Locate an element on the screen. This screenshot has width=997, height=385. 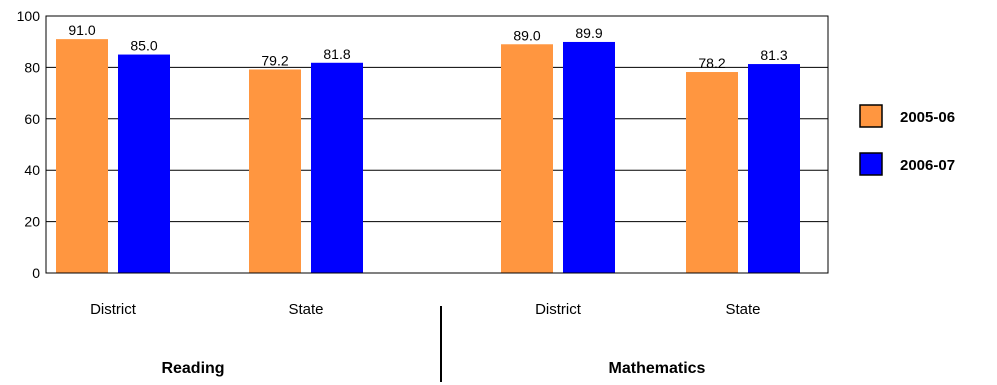
y-tick-label: 60 is located at coordinates (32, 119).